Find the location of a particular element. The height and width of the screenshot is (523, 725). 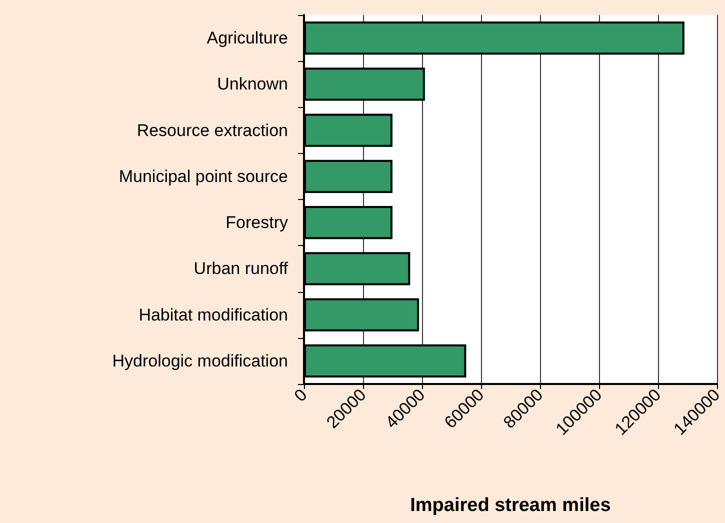

y-tick-label: Hydrologic modification is located at coordinates (200, 360).